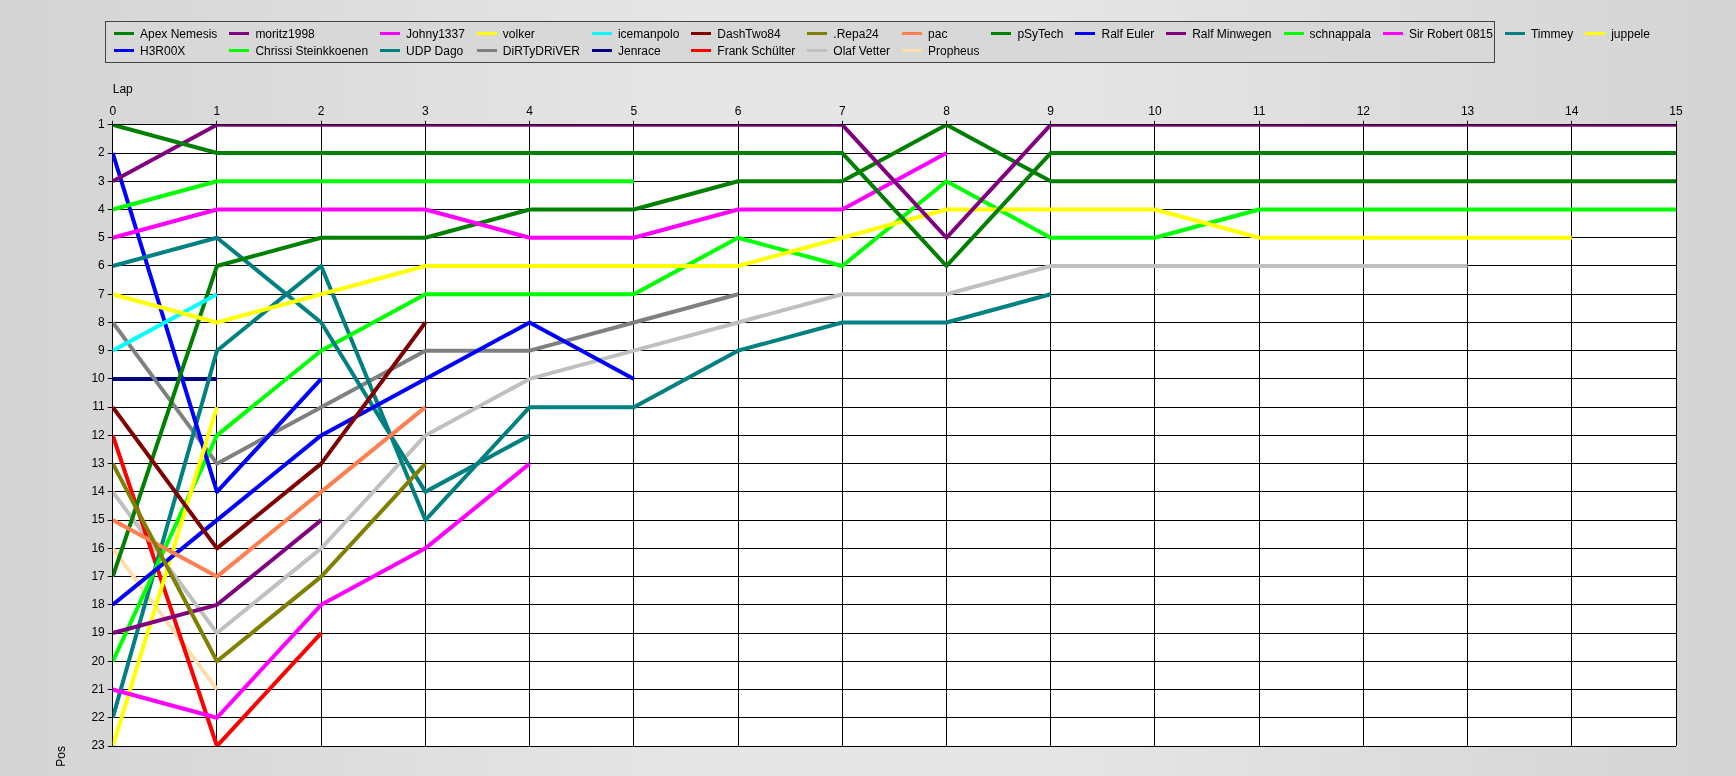 The image size is (1736, 776). Describe the element at coordinates (98, 745) in the screenshot. I see `y-tick-label: 23` at that location.